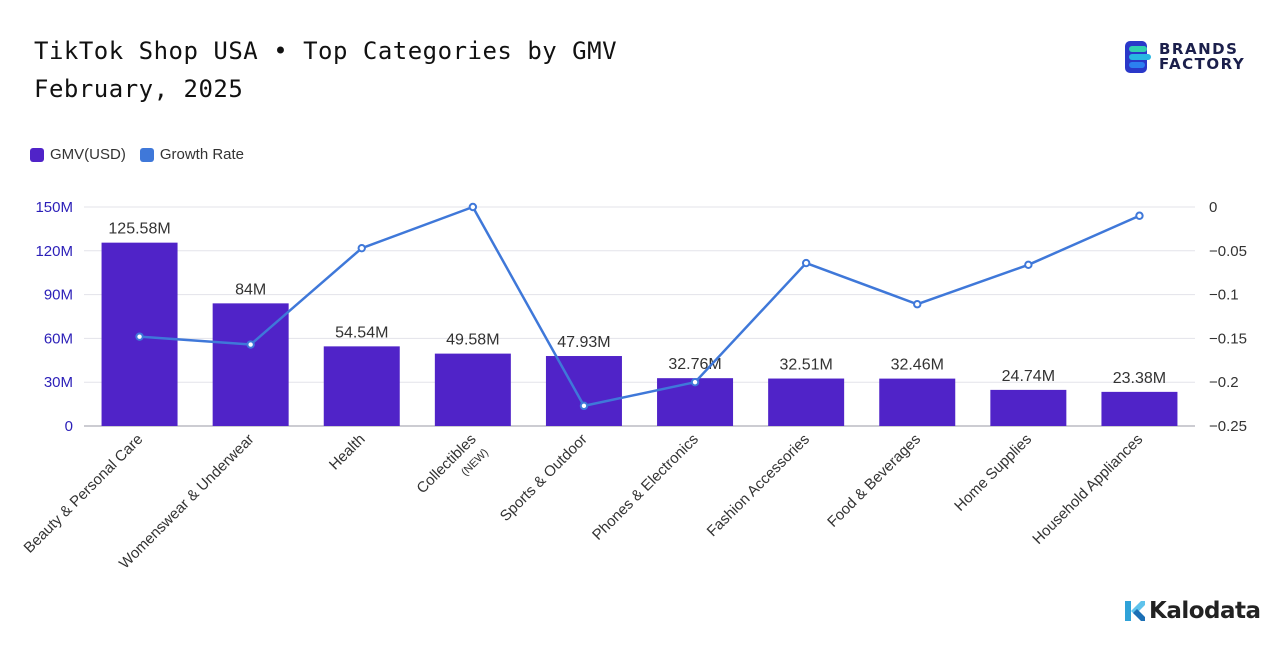 The width and height of the screenshot is (1280, 655). I want to click on bar-value-label: 23.38M, so click(1139, 378).